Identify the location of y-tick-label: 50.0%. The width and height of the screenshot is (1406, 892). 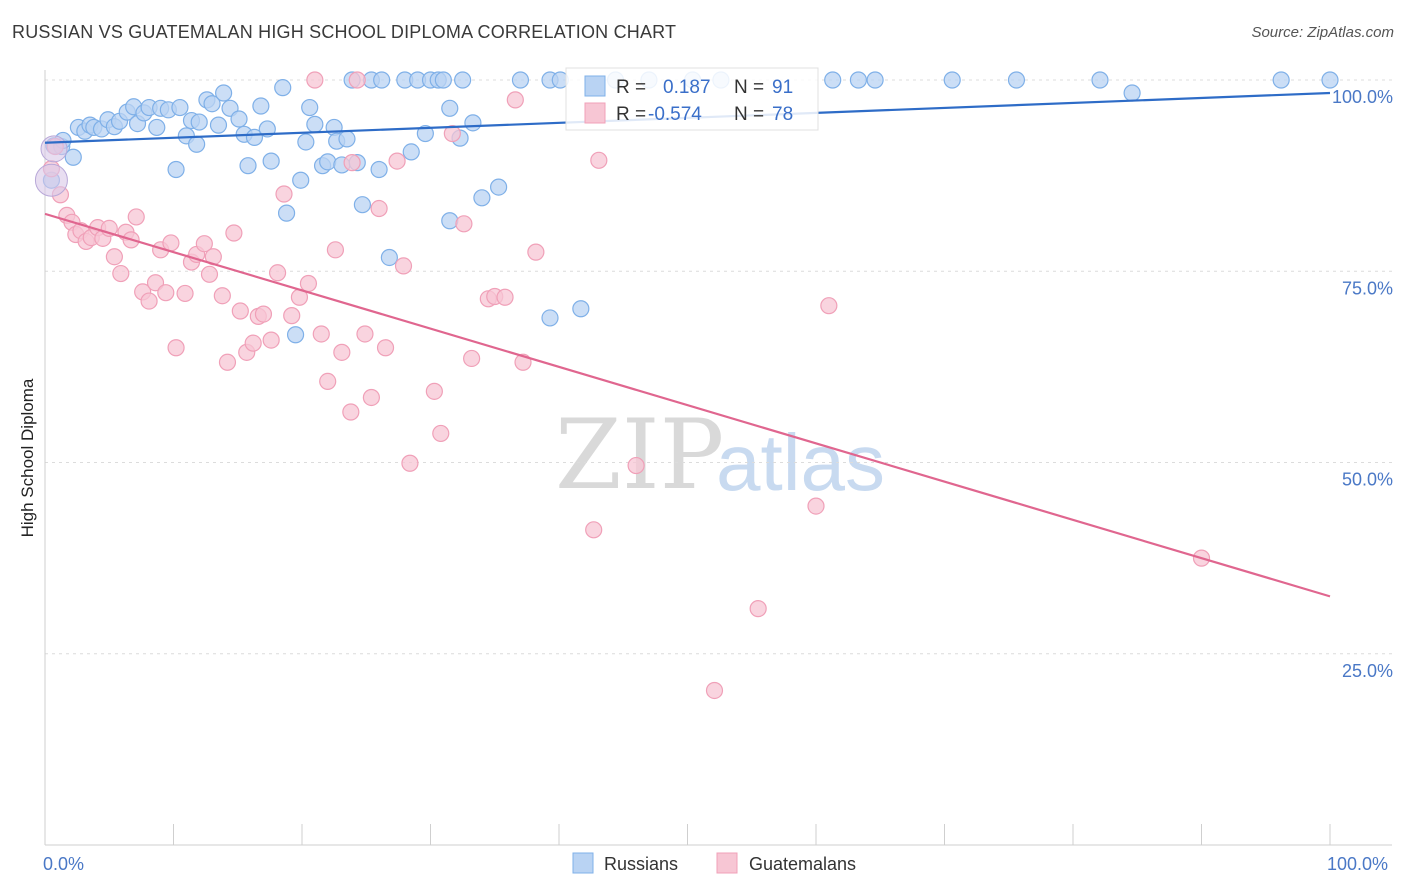
(1367, 480).